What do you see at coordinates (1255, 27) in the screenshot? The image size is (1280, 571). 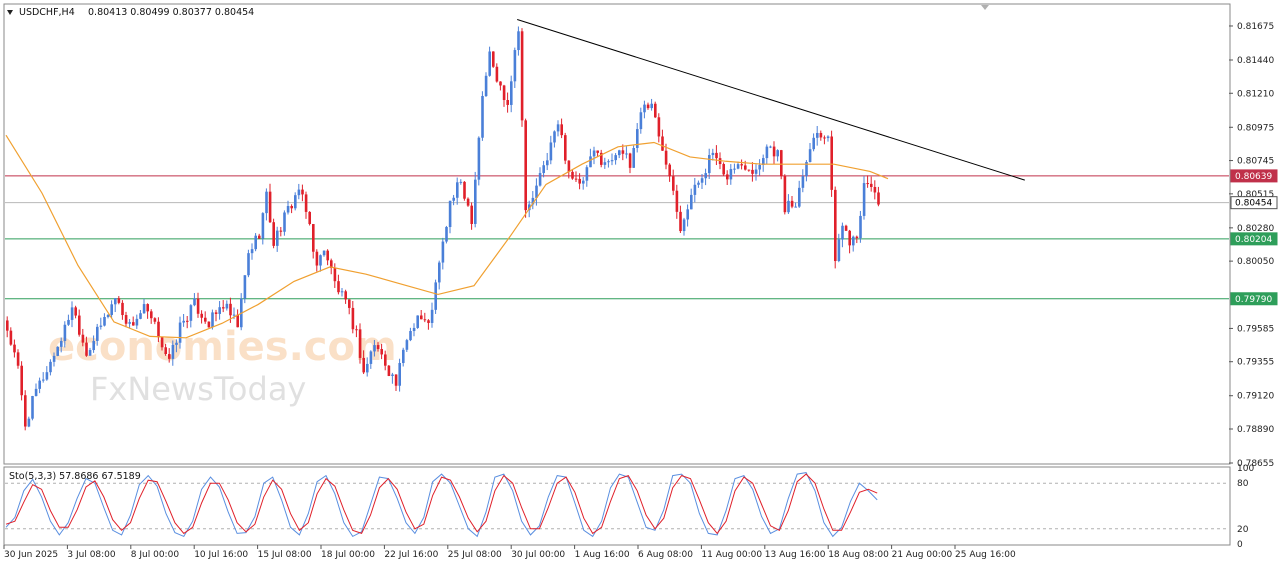 I see `y-tick-label: 0.81675` at bounding box center [1255, 27].